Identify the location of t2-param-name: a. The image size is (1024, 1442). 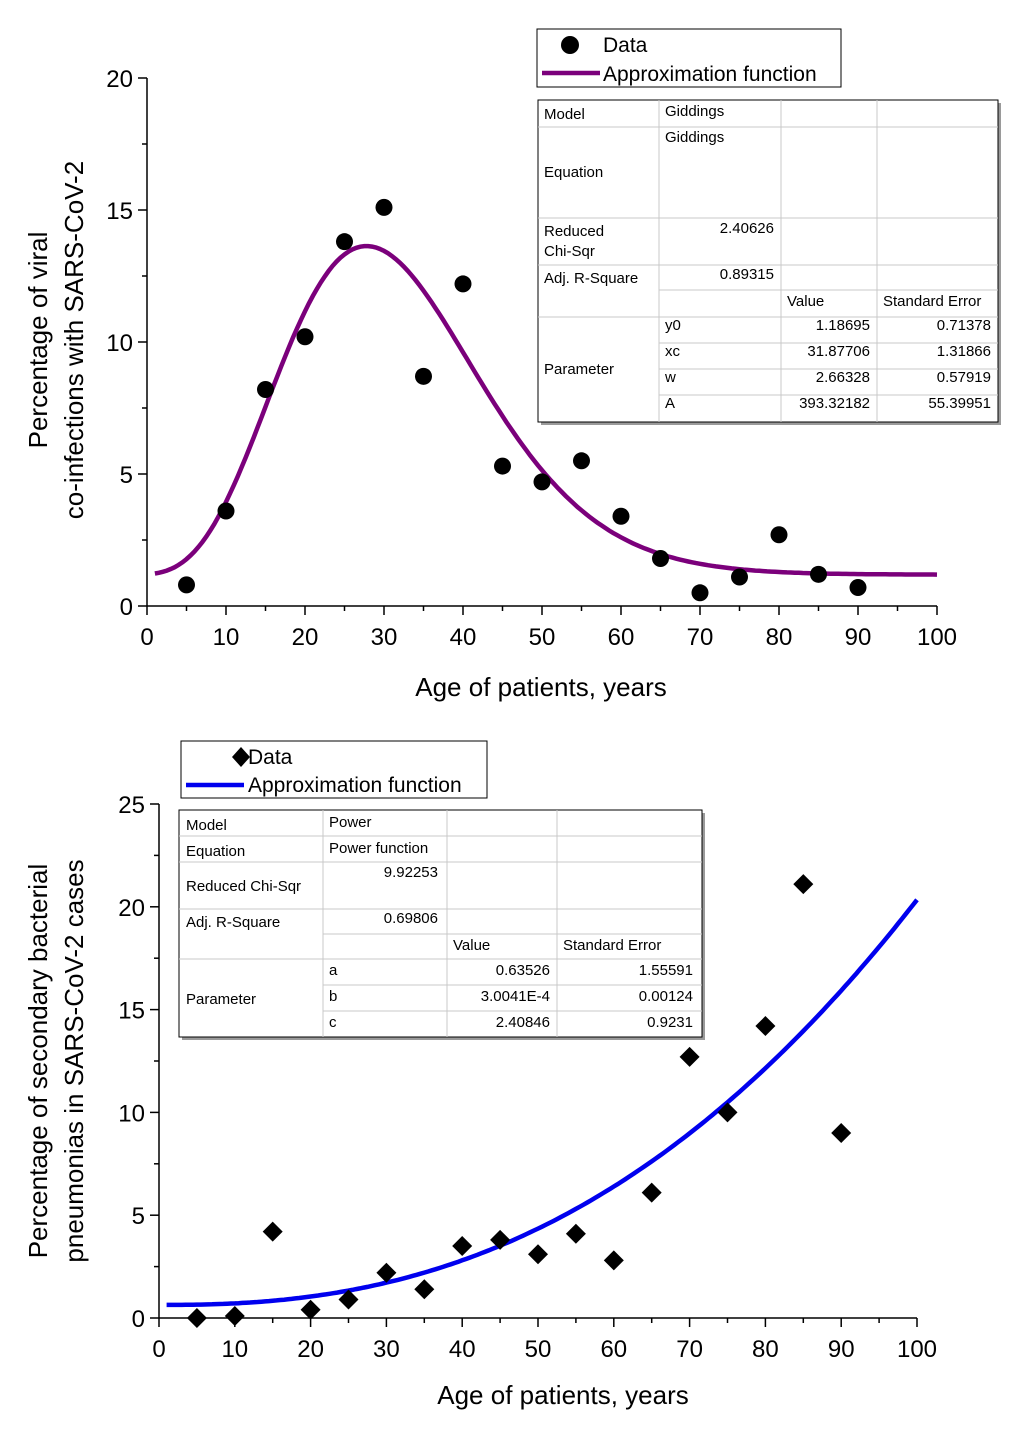
(333, 970).